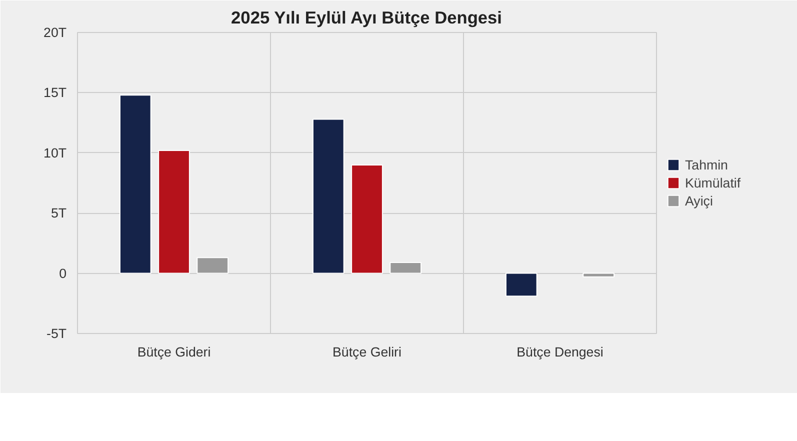  What do you see at coordinates (713, 182) in the screenshot?
I see `legend-label: Kümülatif` at bounding box center [713, 182].